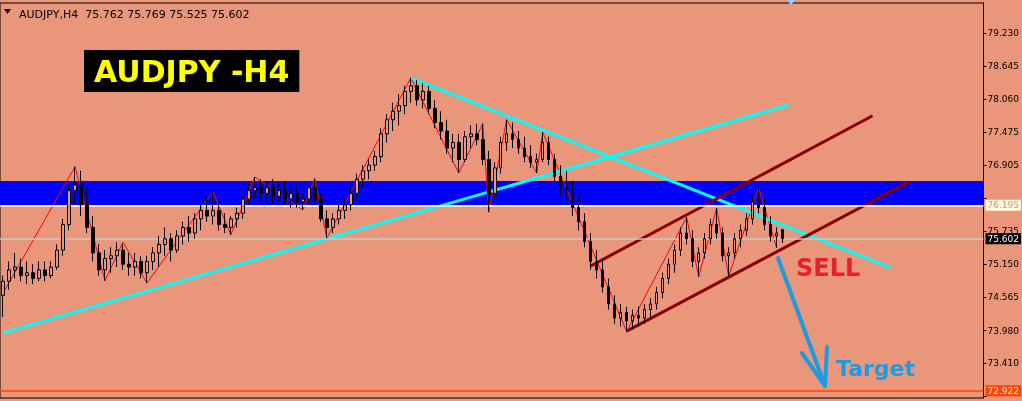  I want to click on y-tick-label: 79.230, so click(1003, 33).